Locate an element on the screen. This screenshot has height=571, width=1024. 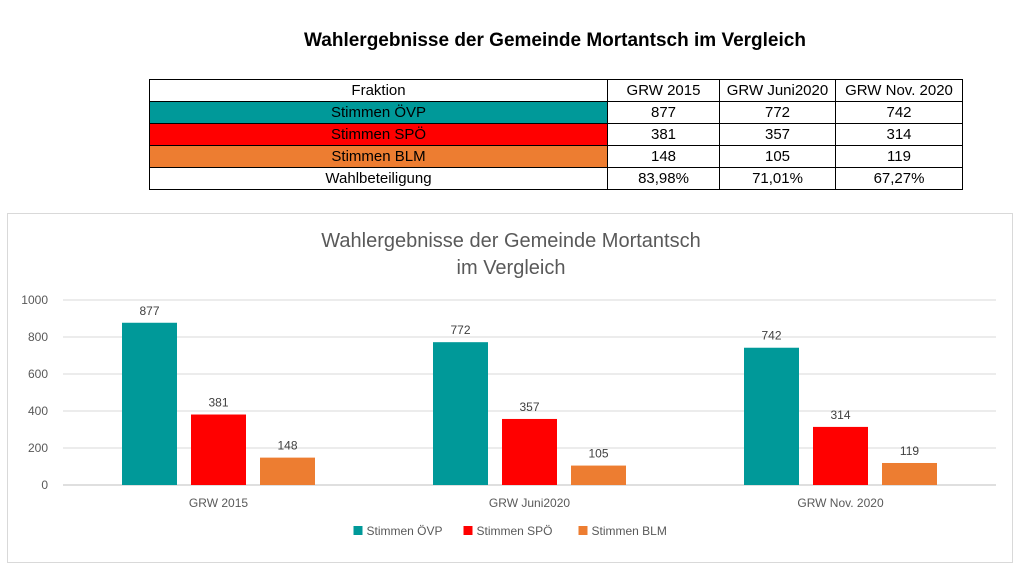
data-label: 148 is located at coordinates (287, 446).